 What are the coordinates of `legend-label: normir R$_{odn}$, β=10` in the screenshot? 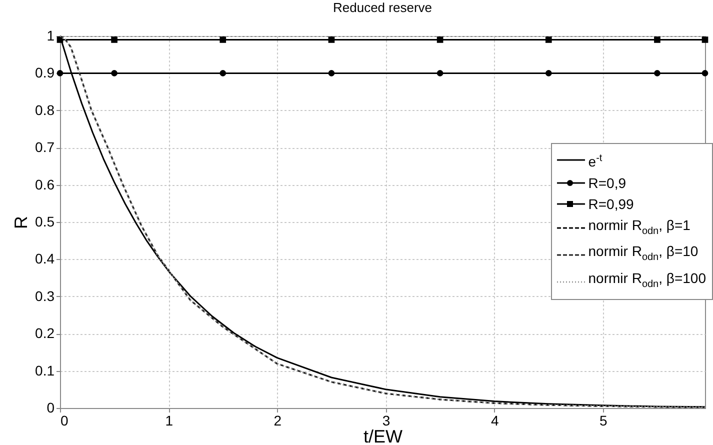 It's located at (643, 254).